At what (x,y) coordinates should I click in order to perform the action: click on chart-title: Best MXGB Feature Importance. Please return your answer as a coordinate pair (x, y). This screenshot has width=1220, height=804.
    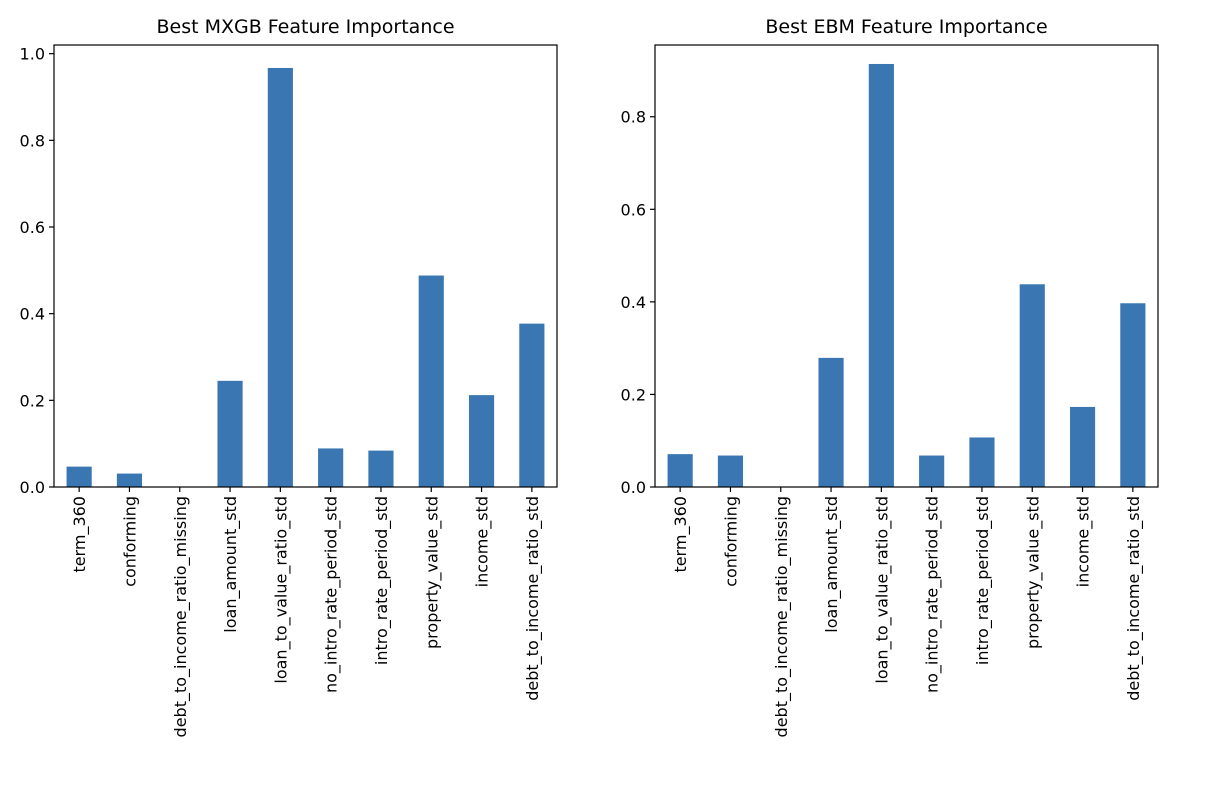
    Looking at the image, I should click on (305, 27).